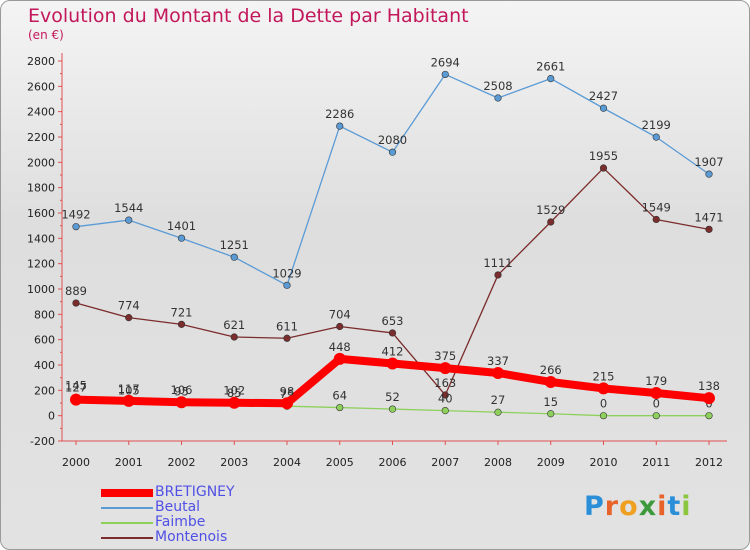 The width and height of the screenshot is (750, 550). I want to click on faimbe-data-label: 85, so click(234, 393).